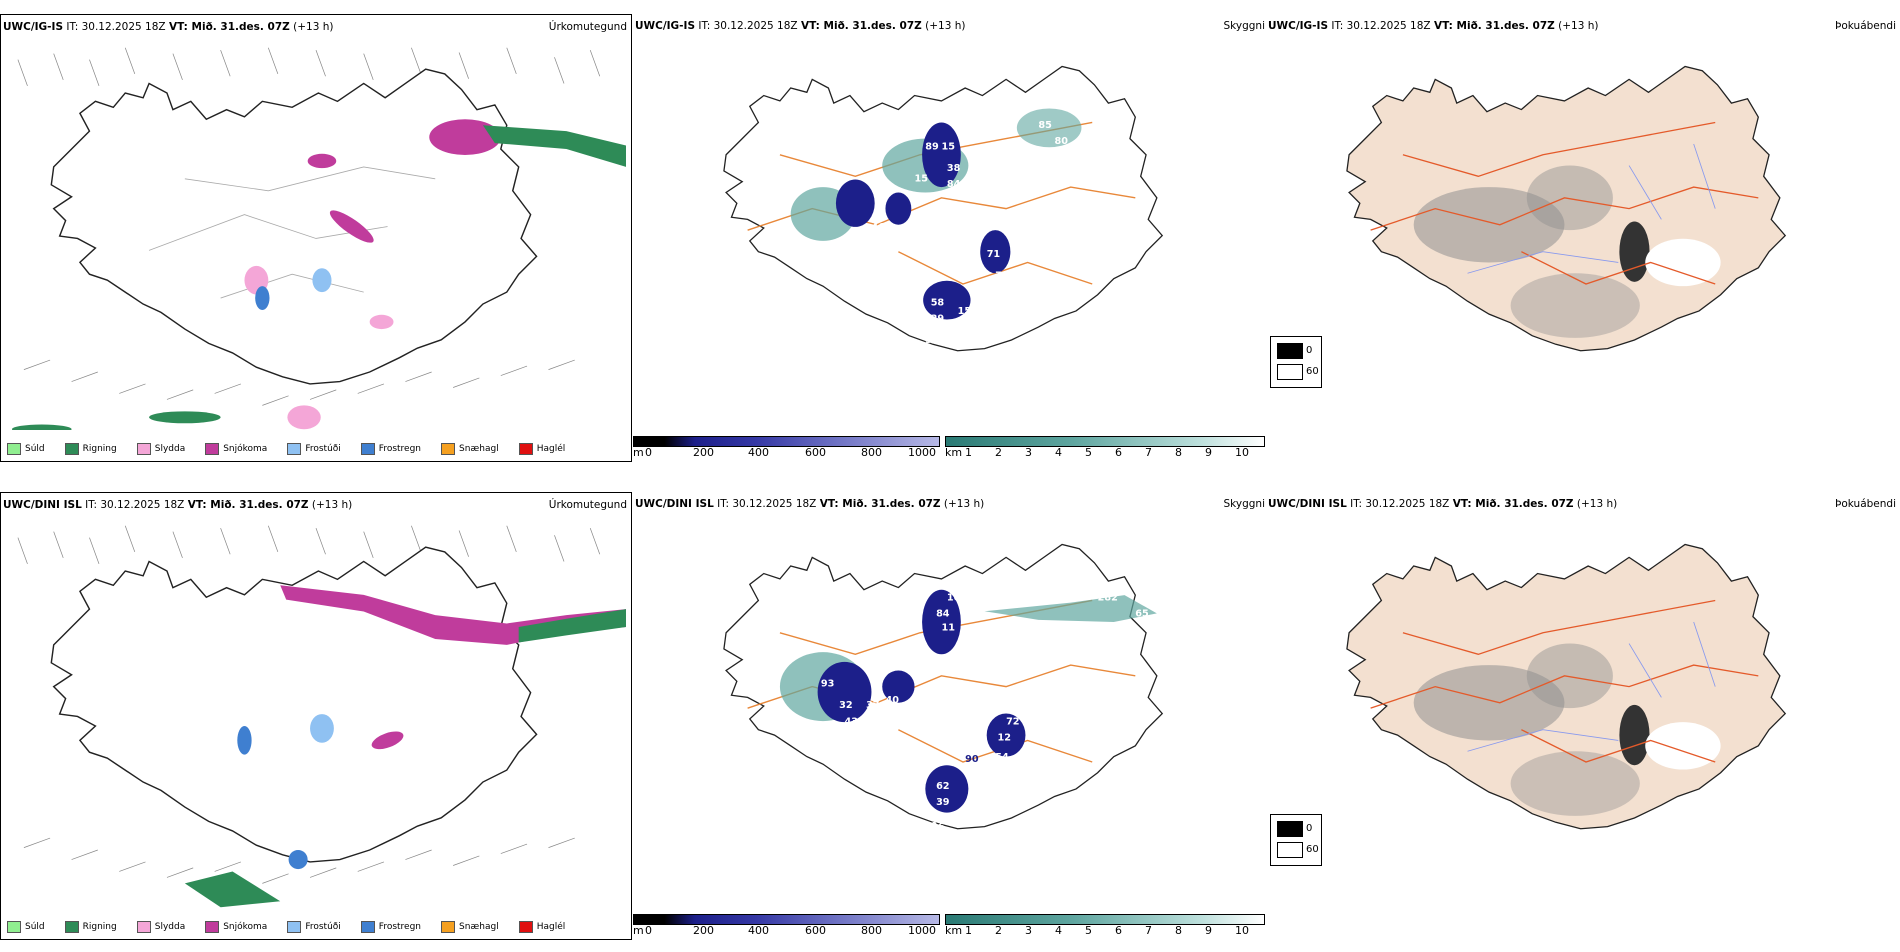 The height and width of the screenshot is (952, 1900). What do you see at coordinates (856, 233) in the screenshot?
I see `vis-value-10: 37` at bounding box center [856, 233].